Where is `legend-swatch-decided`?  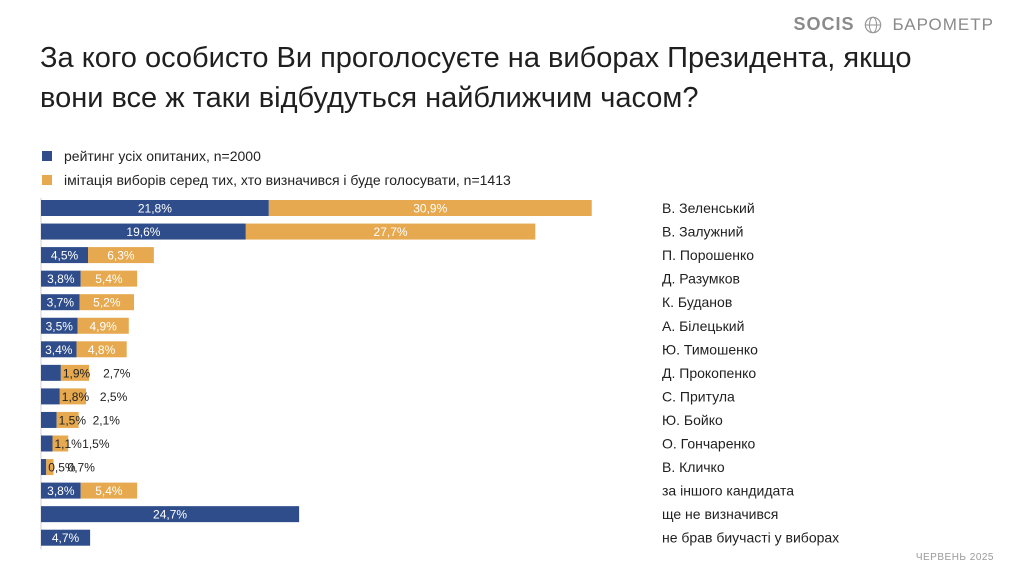 legend-swatch-decided is located at coordinates (47, 180).